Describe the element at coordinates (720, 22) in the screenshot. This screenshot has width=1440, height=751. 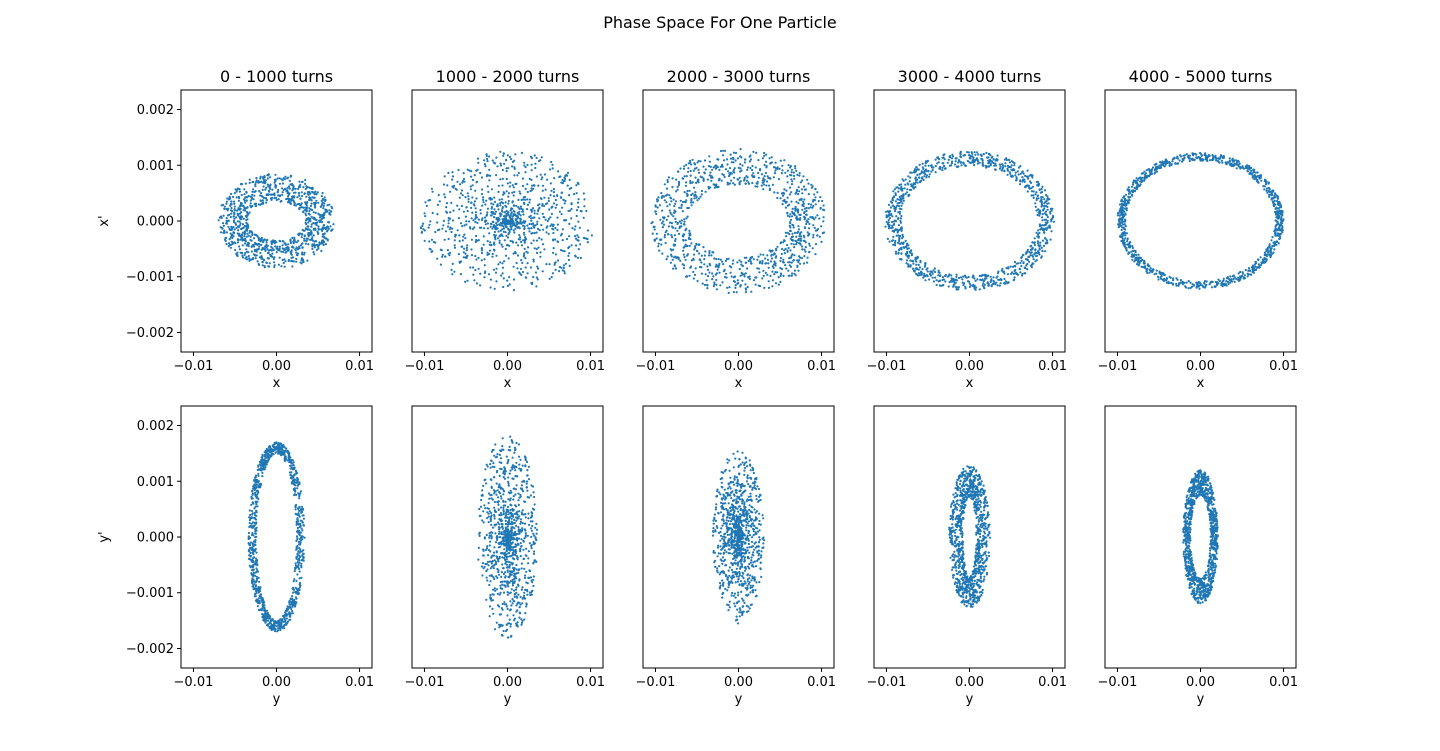
I see `figure-title: Phase Space For One Particle` at that location.